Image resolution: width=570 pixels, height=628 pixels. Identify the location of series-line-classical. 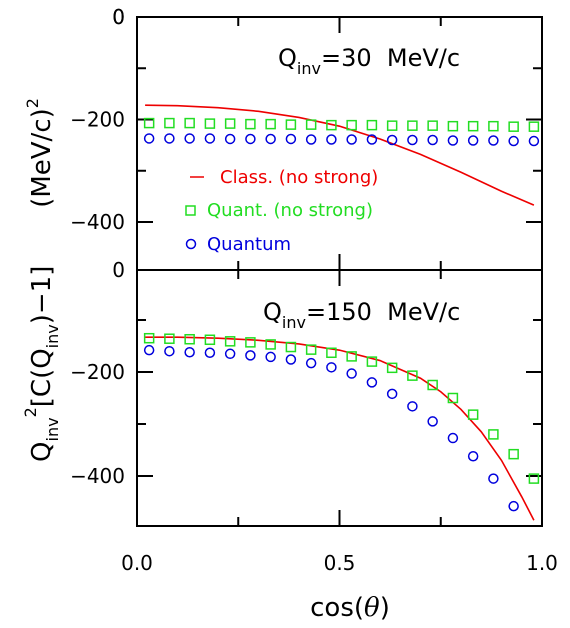
(340, 155).